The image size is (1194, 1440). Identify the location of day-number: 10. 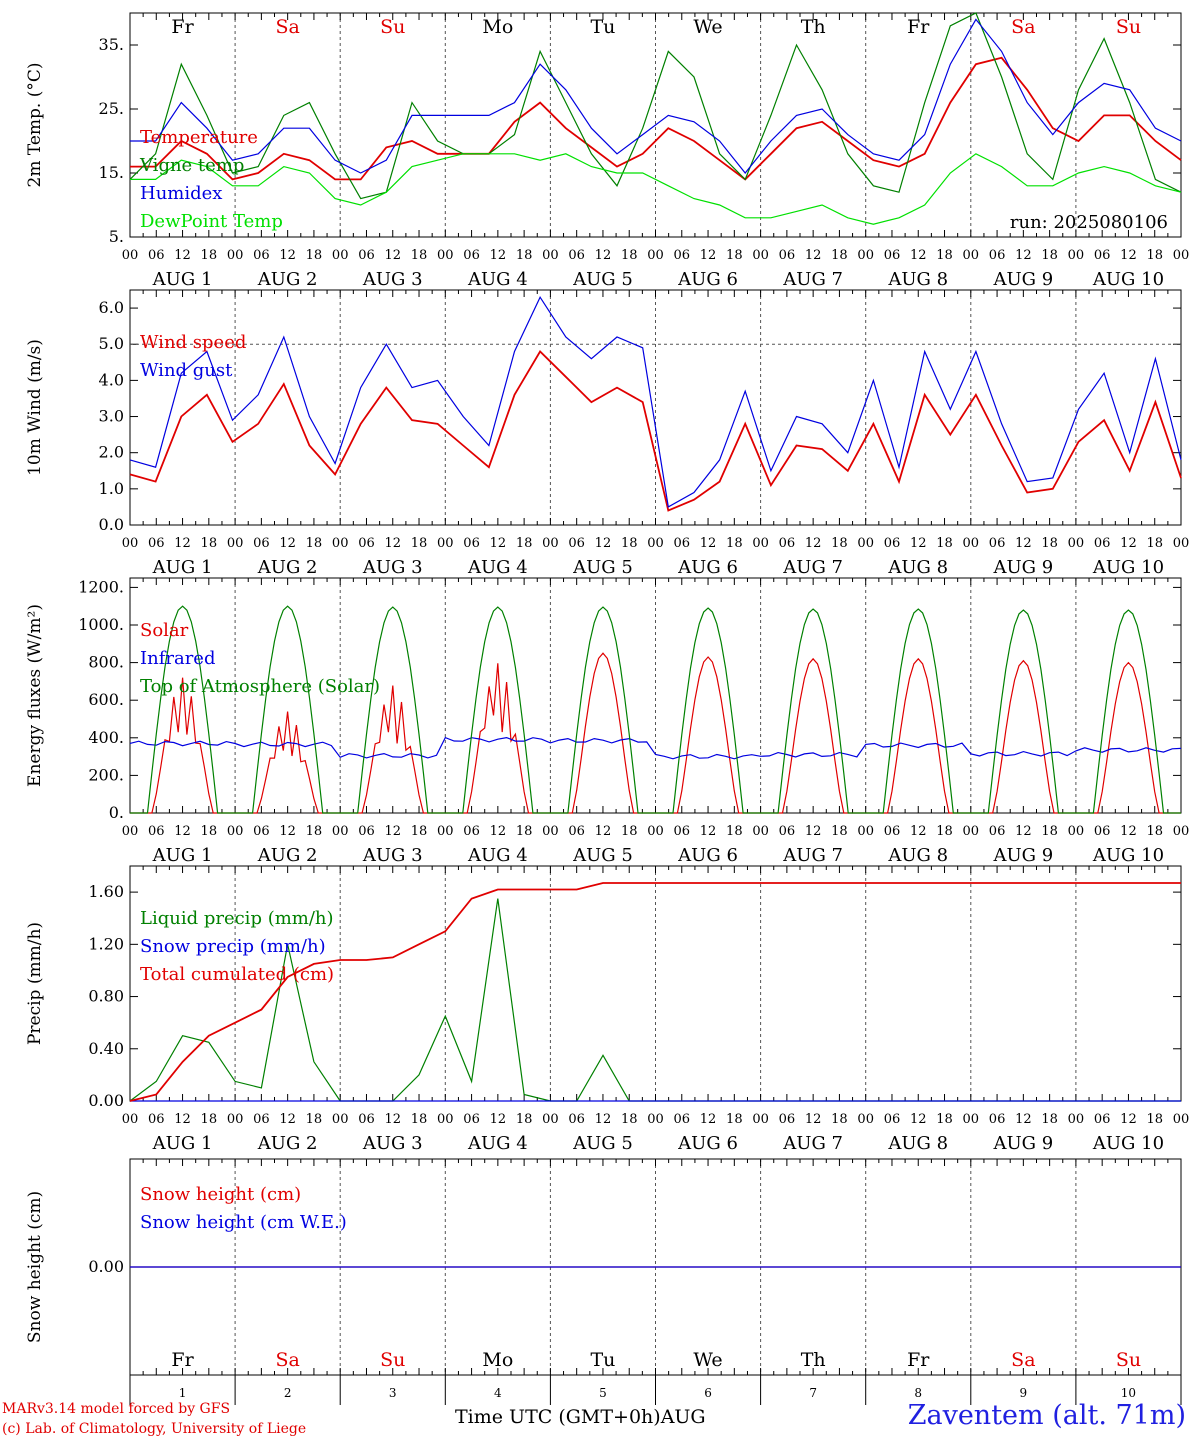
(1128, 1393).